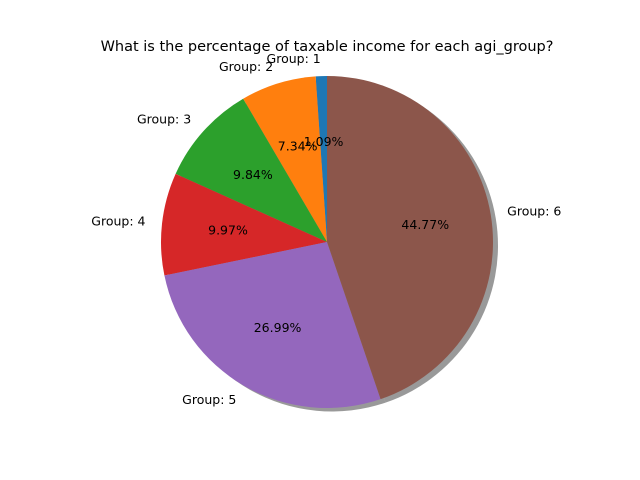  What do you see at coordinates (534, 211) in the screenshot?
I see `slice-label-group-6: Group: 6` at bounding box center [534, 211].